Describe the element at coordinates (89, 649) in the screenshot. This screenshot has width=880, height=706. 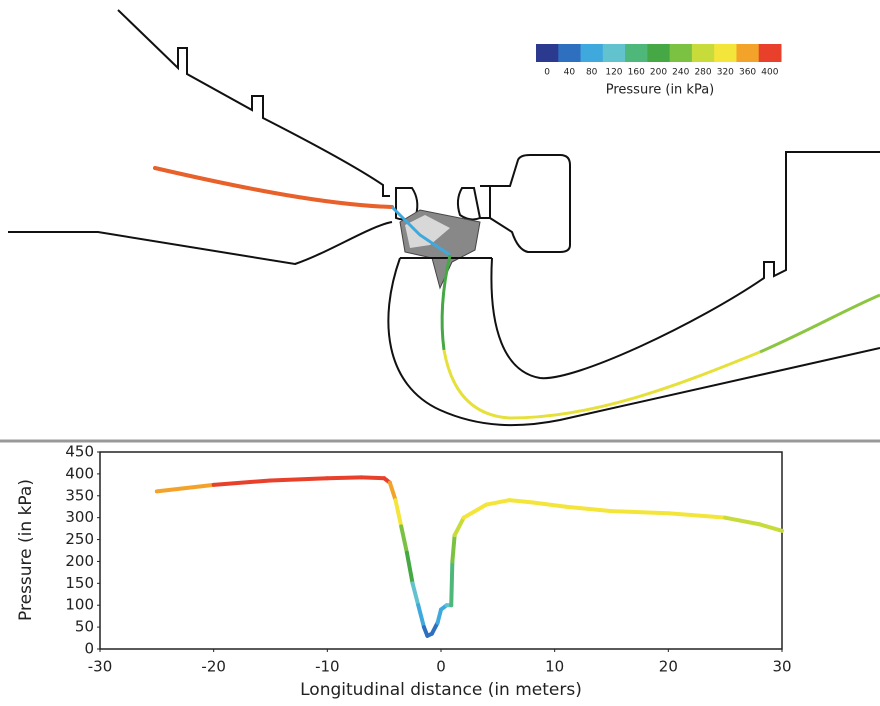
I see `y-tick-label: 0` at that location.